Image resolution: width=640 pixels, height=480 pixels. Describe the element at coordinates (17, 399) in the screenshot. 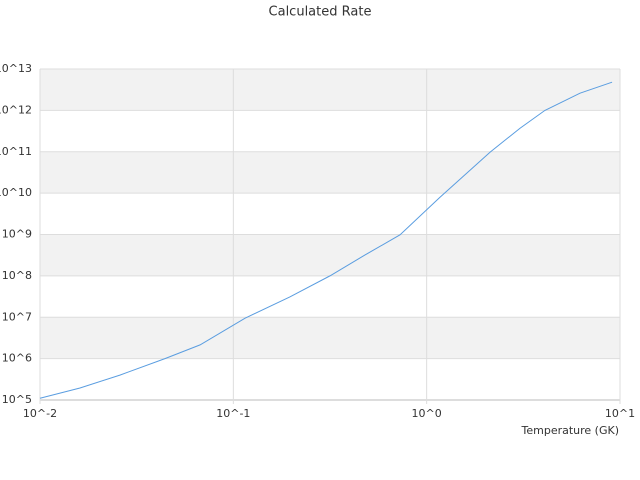

I see `y-tick-label: 10^5` at that location.